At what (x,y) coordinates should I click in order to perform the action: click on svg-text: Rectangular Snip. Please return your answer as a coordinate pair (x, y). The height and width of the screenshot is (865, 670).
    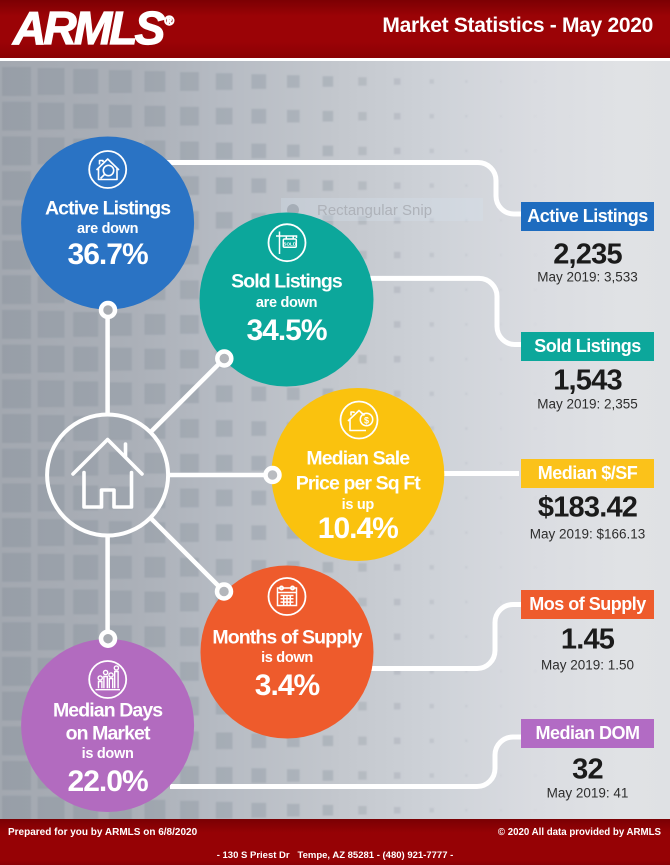
    Looking at the image, I should click on (374, 210).